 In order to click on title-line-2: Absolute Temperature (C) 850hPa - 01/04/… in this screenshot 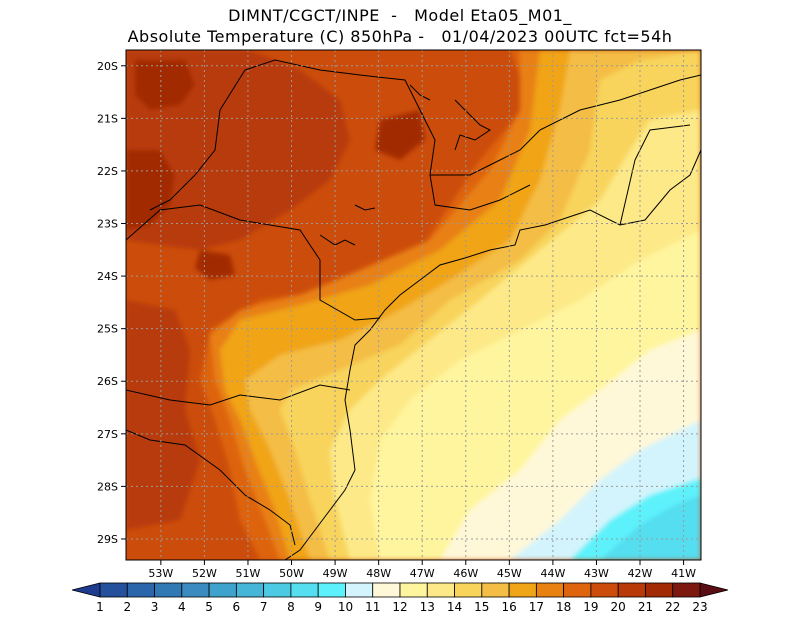, I will do `click(400, 36)`.